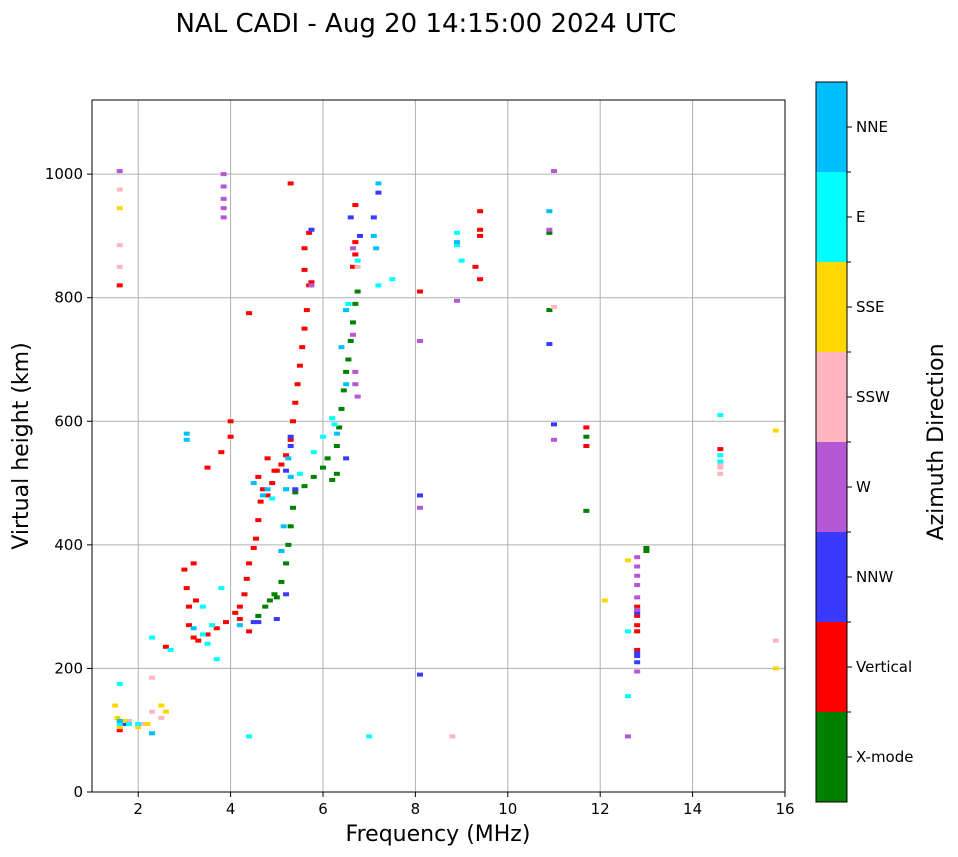 This screenshot has height=857, width=958. What do you see at coordinates (138, 809) in the screenshot?
I see `x-tick-label: 2` at bounding box center [138, 809].